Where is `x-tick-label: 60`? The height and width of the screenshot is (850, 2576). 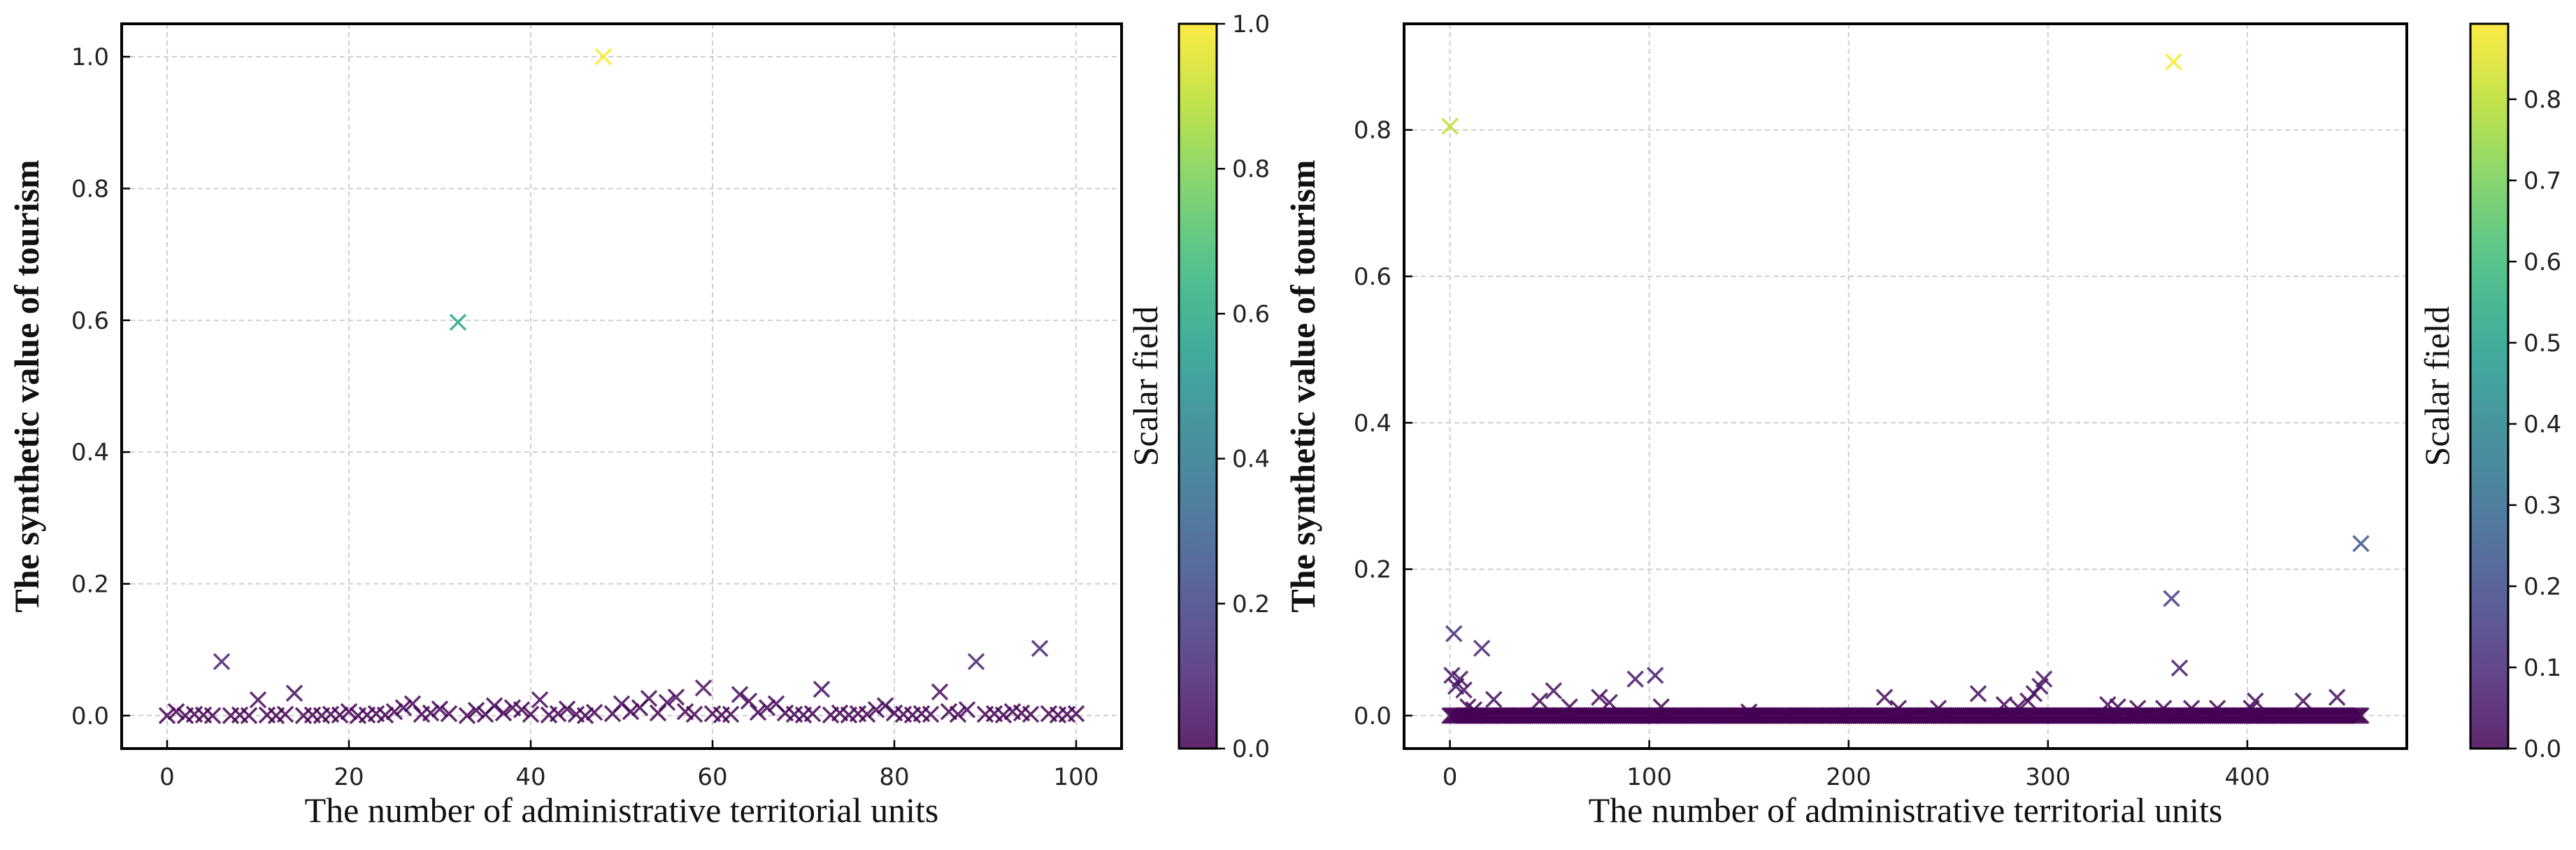
x-tick-label: 60 is located at coordinates (712, 777).